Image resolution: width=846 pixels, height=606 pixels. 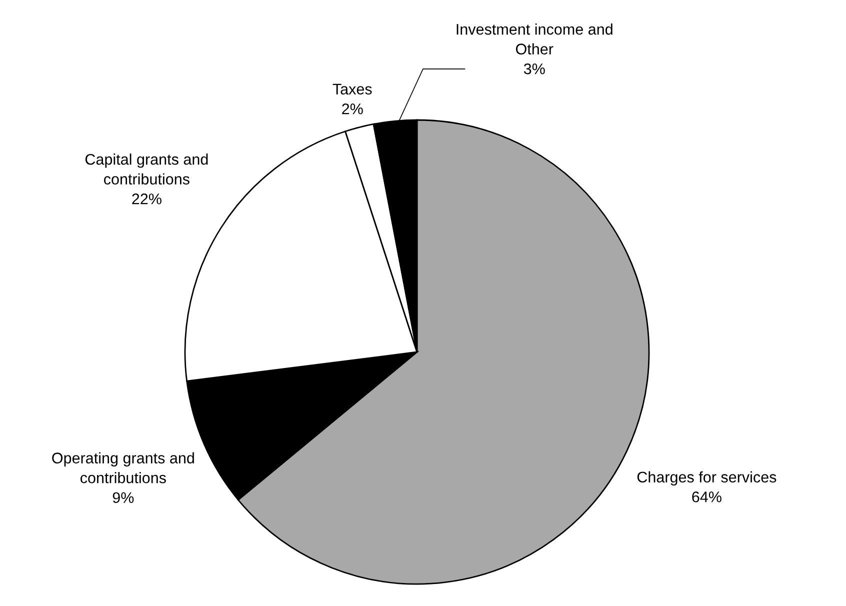 I want to click on data-label: 2%, so click(x=352, y=108).